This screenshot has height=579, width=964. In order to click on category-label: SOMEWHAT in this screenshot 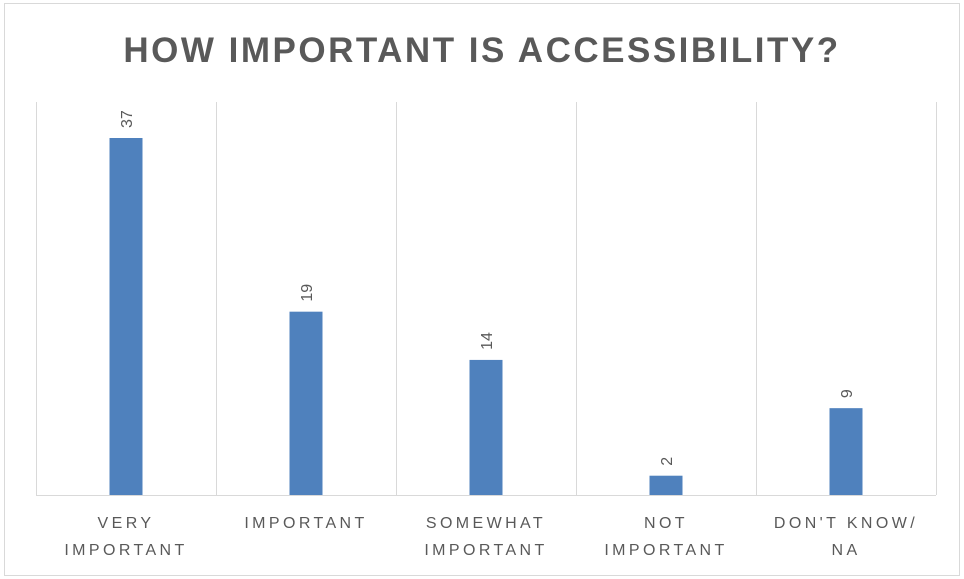, I will do `click(486, 523)`.